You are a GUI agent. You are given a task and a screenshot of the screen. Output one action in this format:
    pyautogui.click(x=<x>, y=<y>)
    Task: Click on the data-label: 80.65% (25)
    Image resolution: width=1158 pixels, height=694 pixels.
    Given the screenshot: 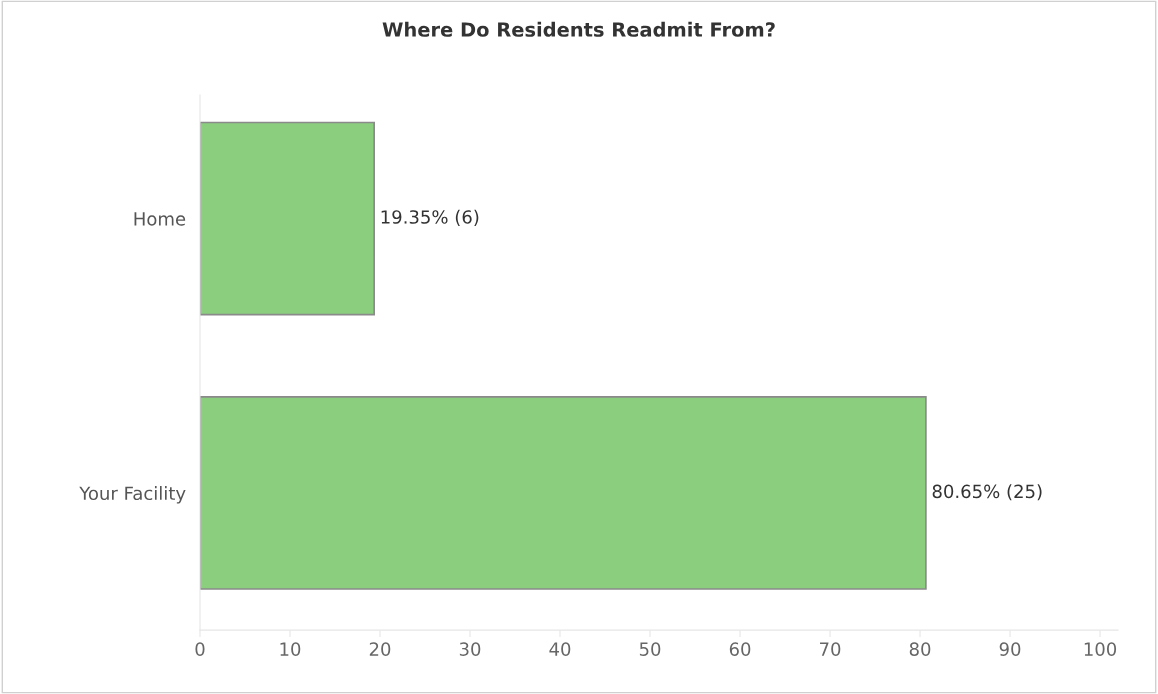 What is the action you would take?
    pyautogui.click(x=987, y=492)
    